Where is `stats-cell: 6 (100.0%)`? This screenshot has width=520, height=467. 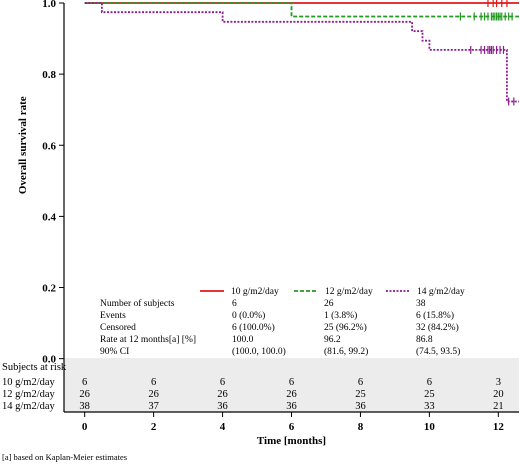
stats-cell: 6 (100.0%) is located at coordinates (253, 327).